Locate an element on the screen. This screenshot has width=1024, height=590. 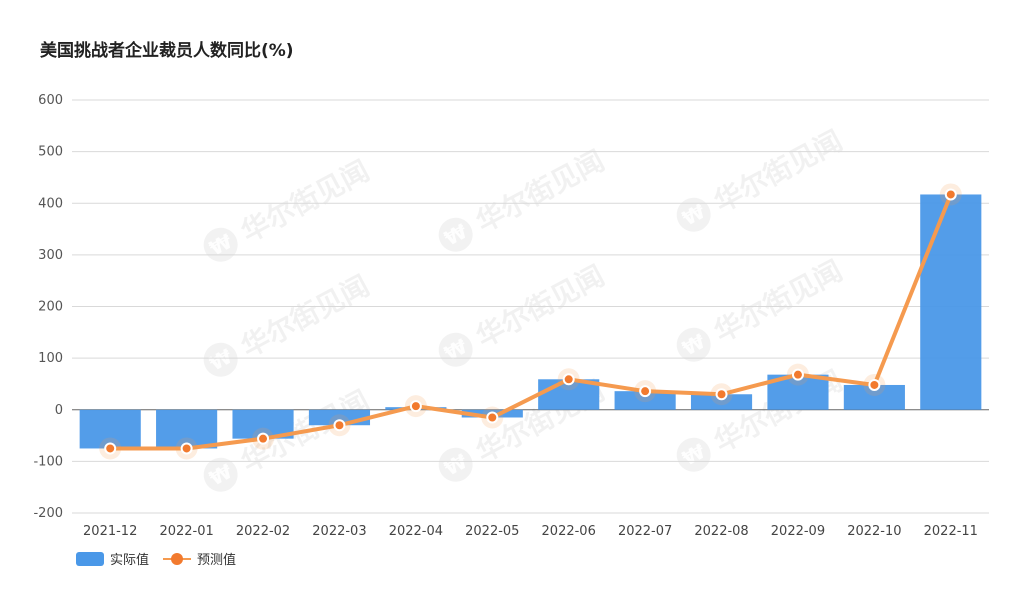
y-tick-label: 200 is located at coordinates (50, 307).